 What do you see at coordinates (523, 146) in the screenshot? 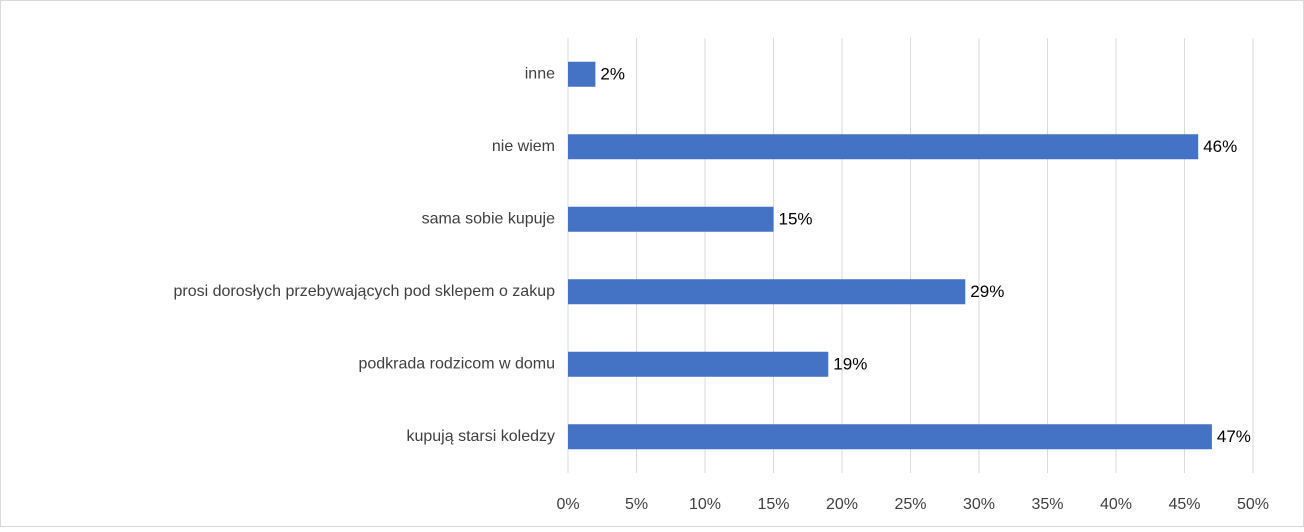
I see `y-tick-label: nie wiem` at bounding box center [523, 146].